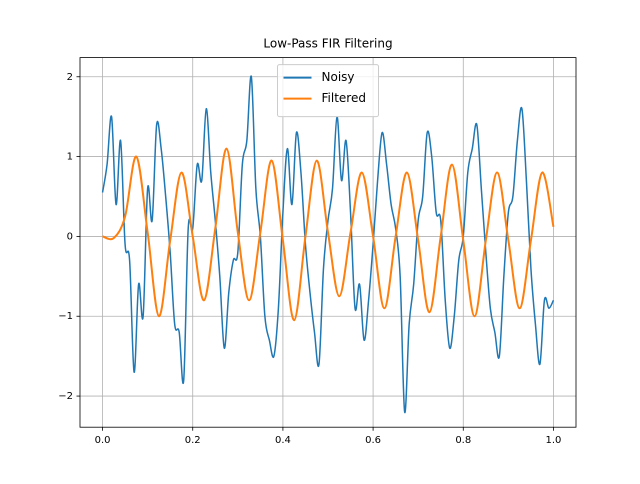 The width and height of the screenshot is (640, 484). I want to click on y-tick-label: −2, so click(65, 396).